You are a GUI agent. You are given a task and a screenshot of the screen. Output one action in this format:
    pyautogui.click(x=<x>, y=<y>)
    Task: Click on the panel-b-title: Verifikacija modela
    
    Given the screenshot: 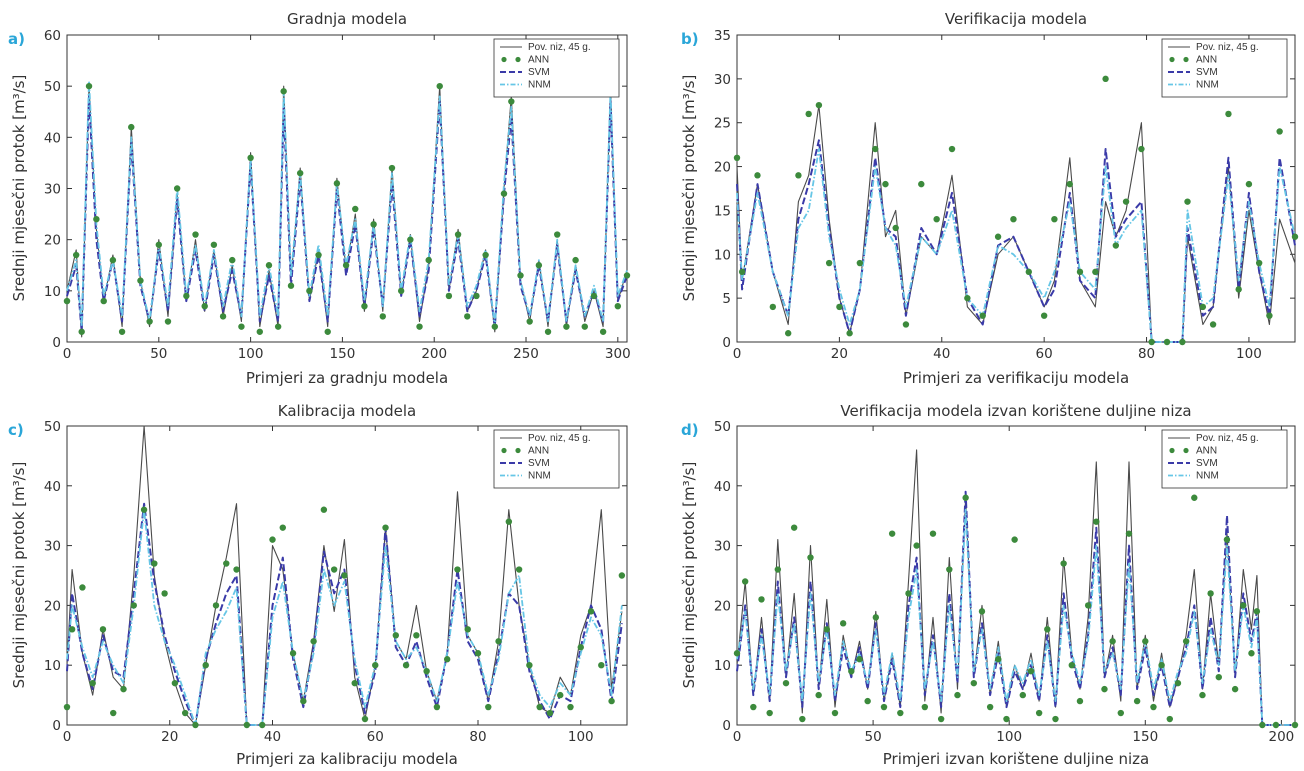 What is the action you would take?
    pyautogui.click(x=1016, y=19)
    